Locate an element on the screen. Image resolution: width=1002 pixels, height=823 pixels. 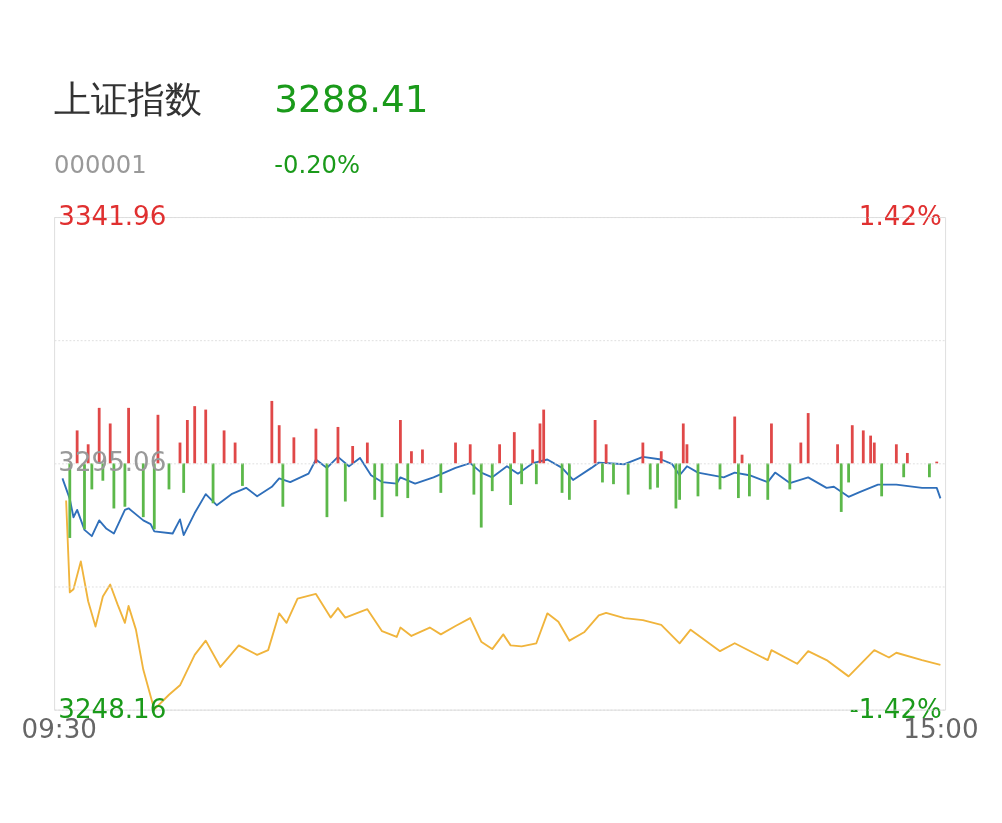
y-tick-label: 3341.96 is located at coordinates (112, 216).